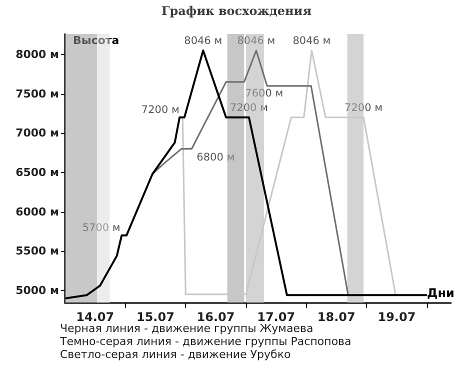  What do you see at coordinates (205, 341) in the screenshot?
I see `text: Темно-серая линия - движение группы Распопова` at bounding box center [205, 341].